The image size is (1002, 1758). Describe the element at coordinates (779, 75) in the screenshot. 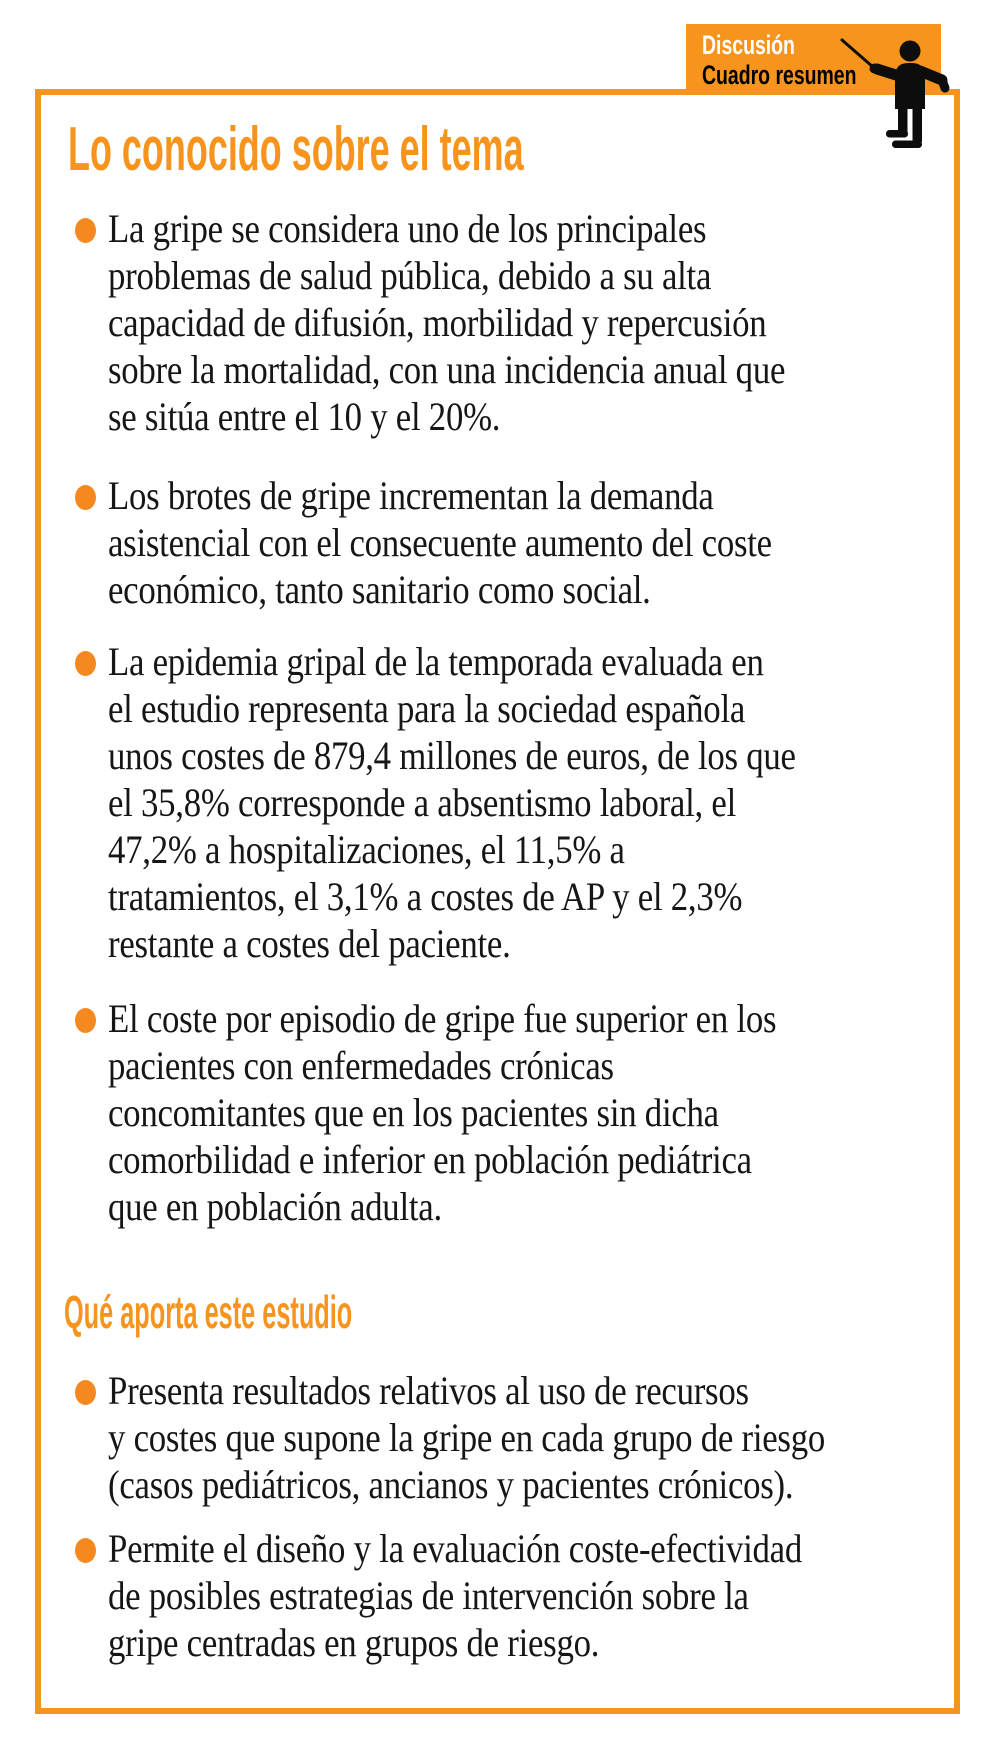

I see `tab-label-summary-box: Cuadro resumen` at that location.